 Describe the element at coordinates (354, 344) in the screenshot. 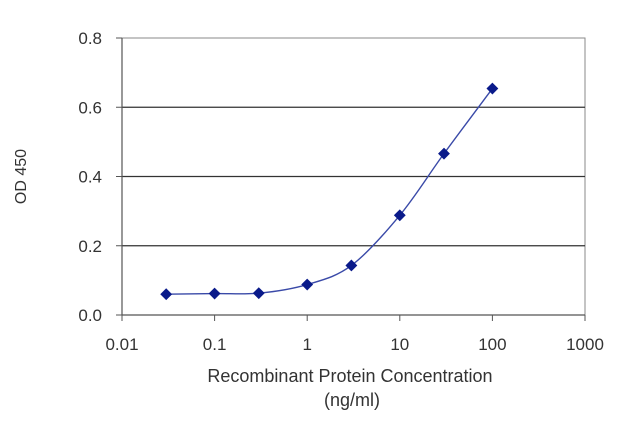

I see `x-tick-labels: 0.01 0.1 1 10 100 1000` at that location.